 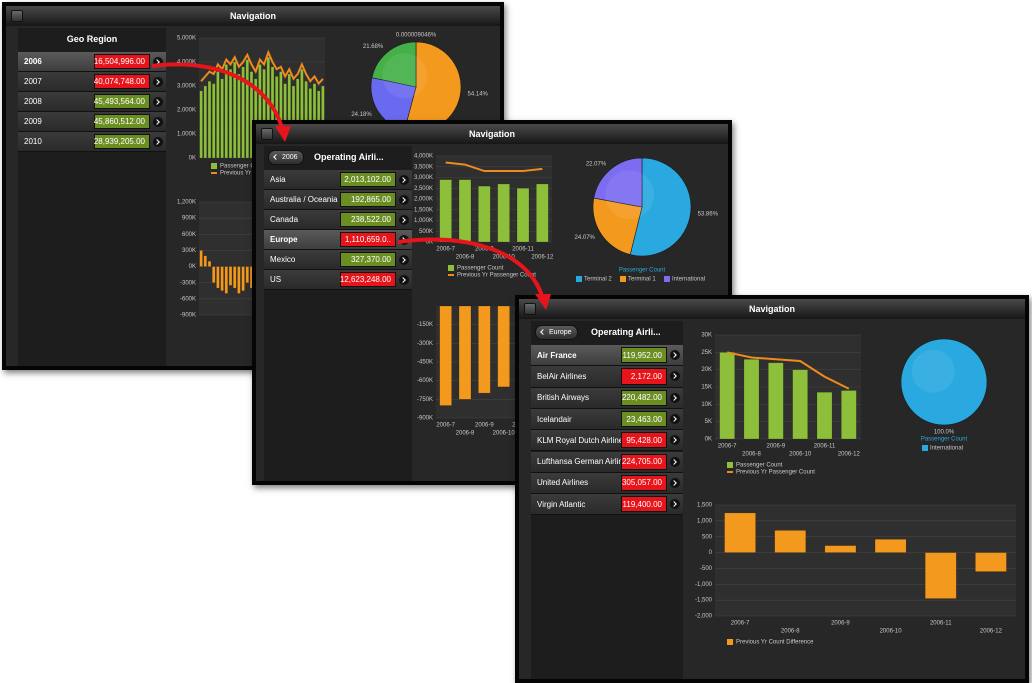 I want to click on row-value: 95,428.00, so click(x=644, y=440).